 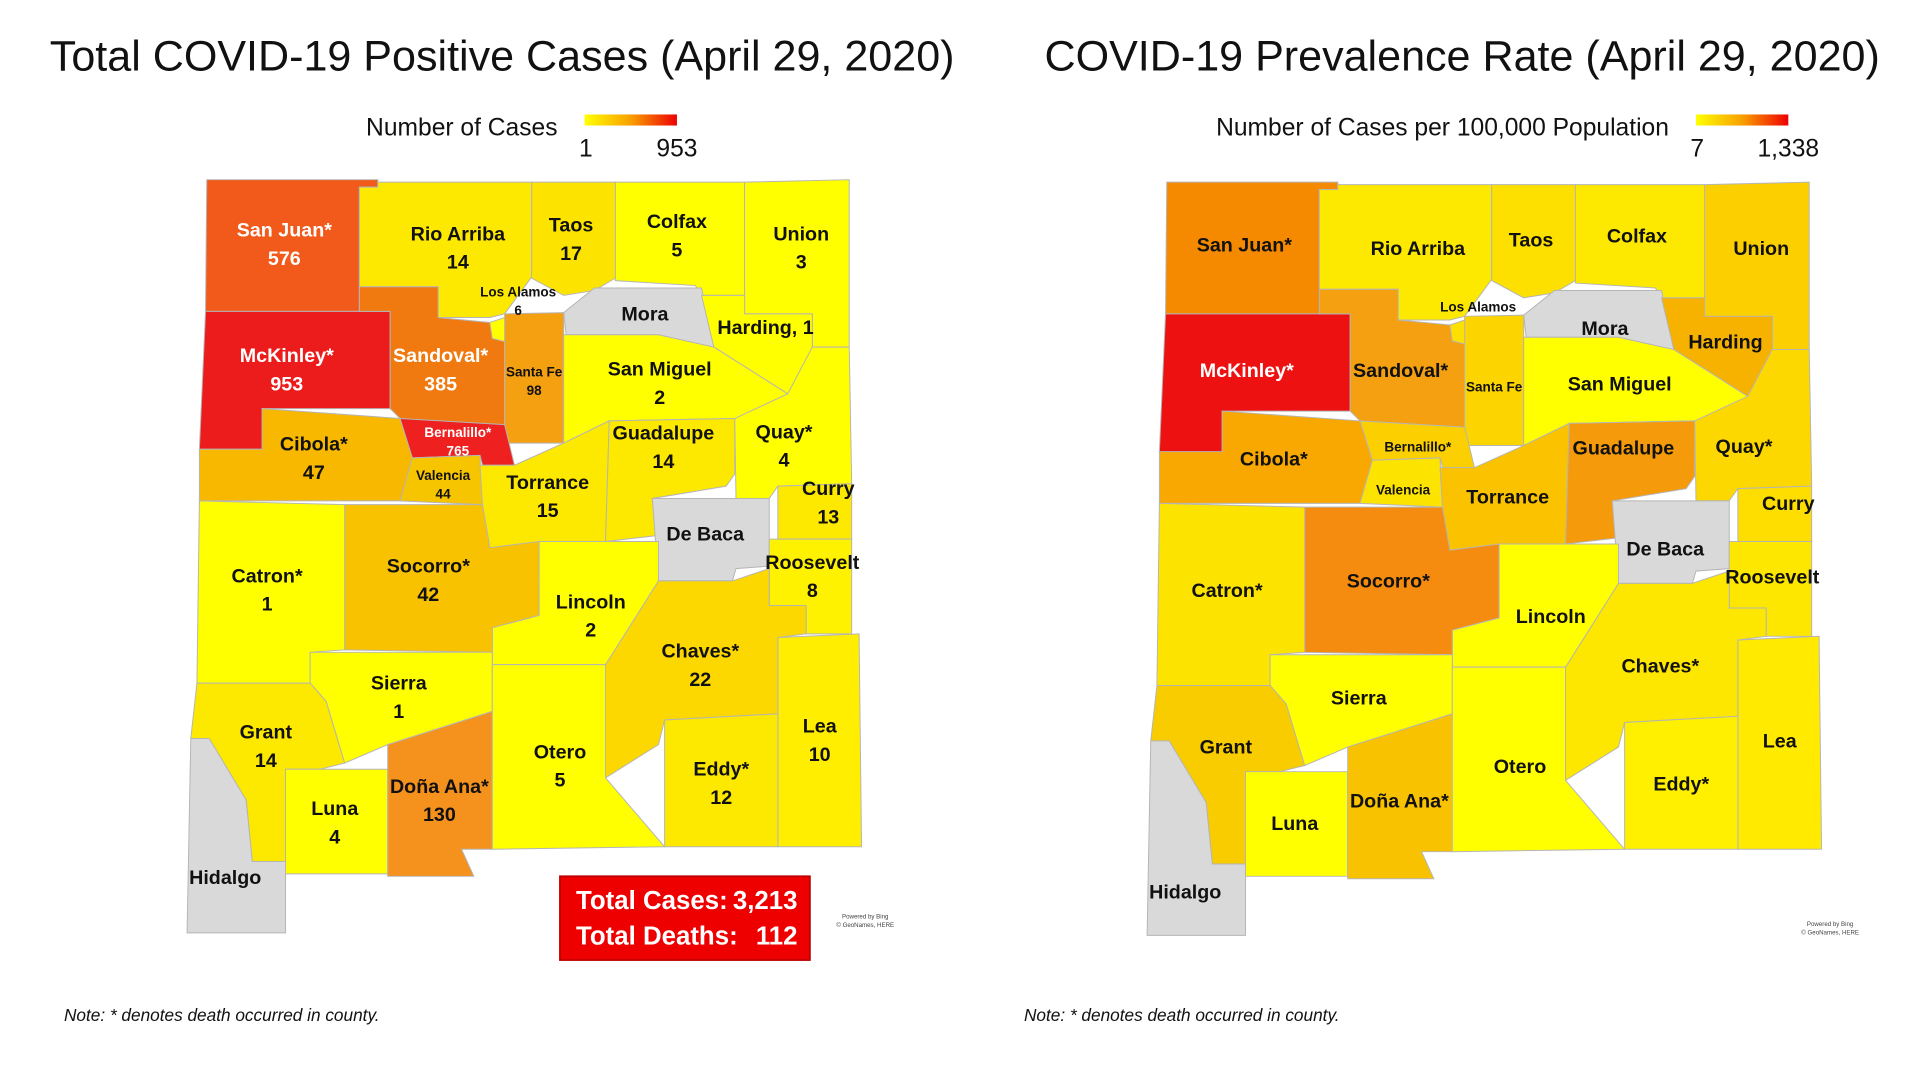 I want to click on legend-max: 953, so click(x=676, y=149).